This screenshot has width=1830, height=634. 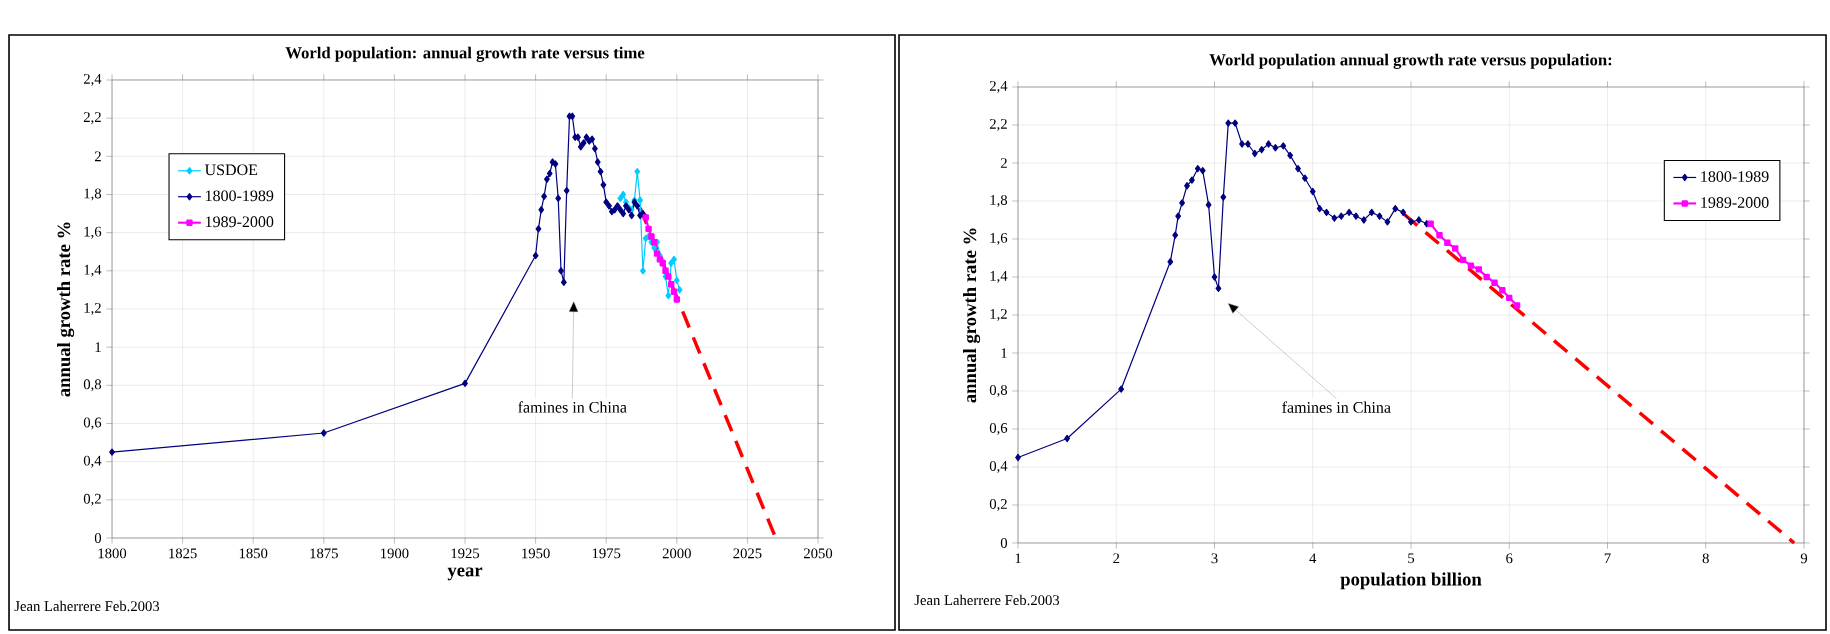 What do you see at coordinates (1607, 558) in the screenshot?
I see `x-tick-label: 7` at bounding box center [1607, 558].